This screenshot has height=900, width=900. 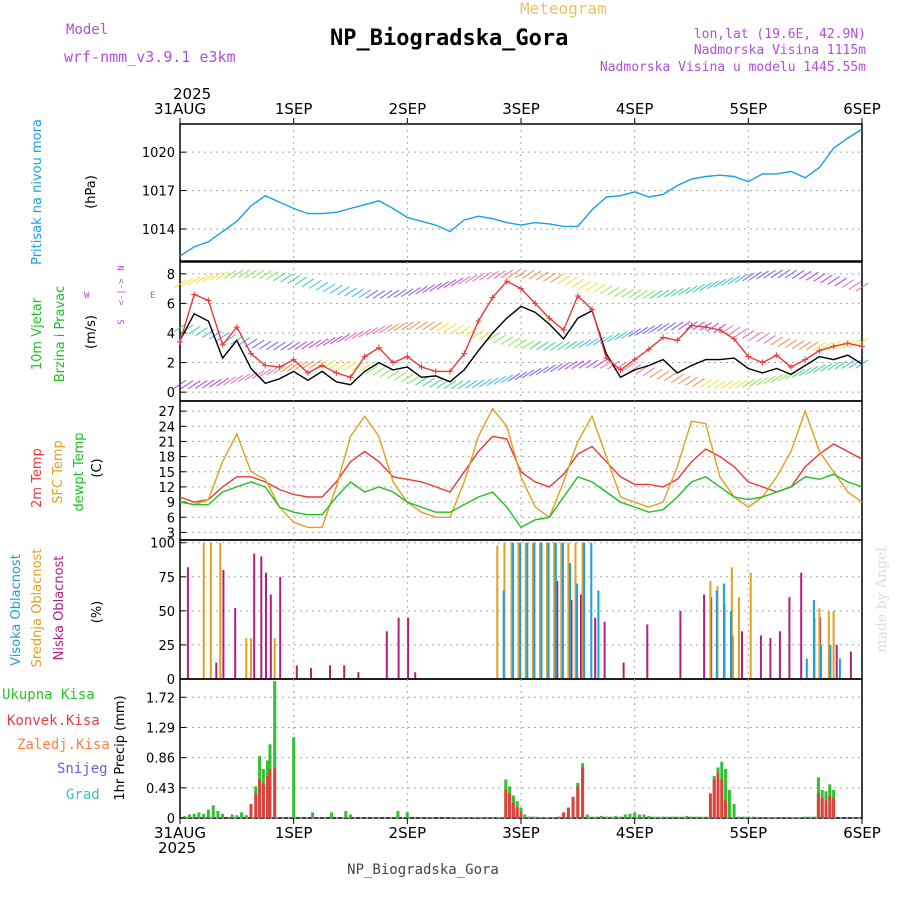 I want to click on ytick-label: 0, so click(x=171, y=680).